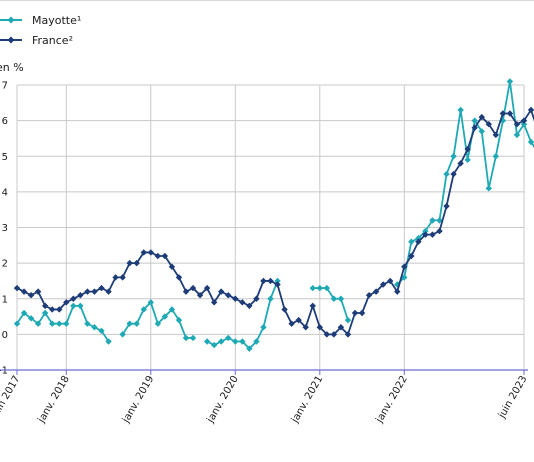  Describe the element at coordinates (11, 40) in the screenshot. I see `legend-diamond-icon-france` at that location.